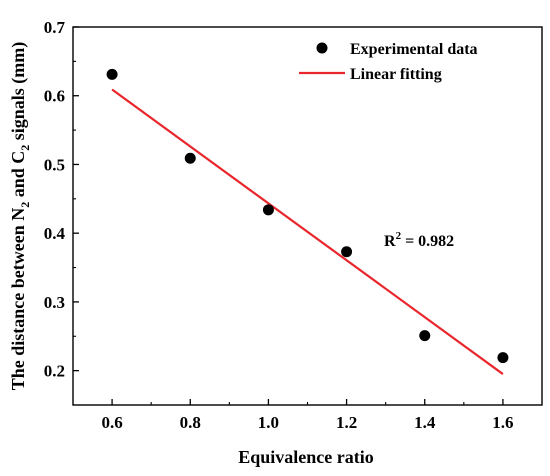 Image resolution: width=550 pixels, height=476 pixels. I want to click on y-tick-label: 0.7, so click(55, 27).